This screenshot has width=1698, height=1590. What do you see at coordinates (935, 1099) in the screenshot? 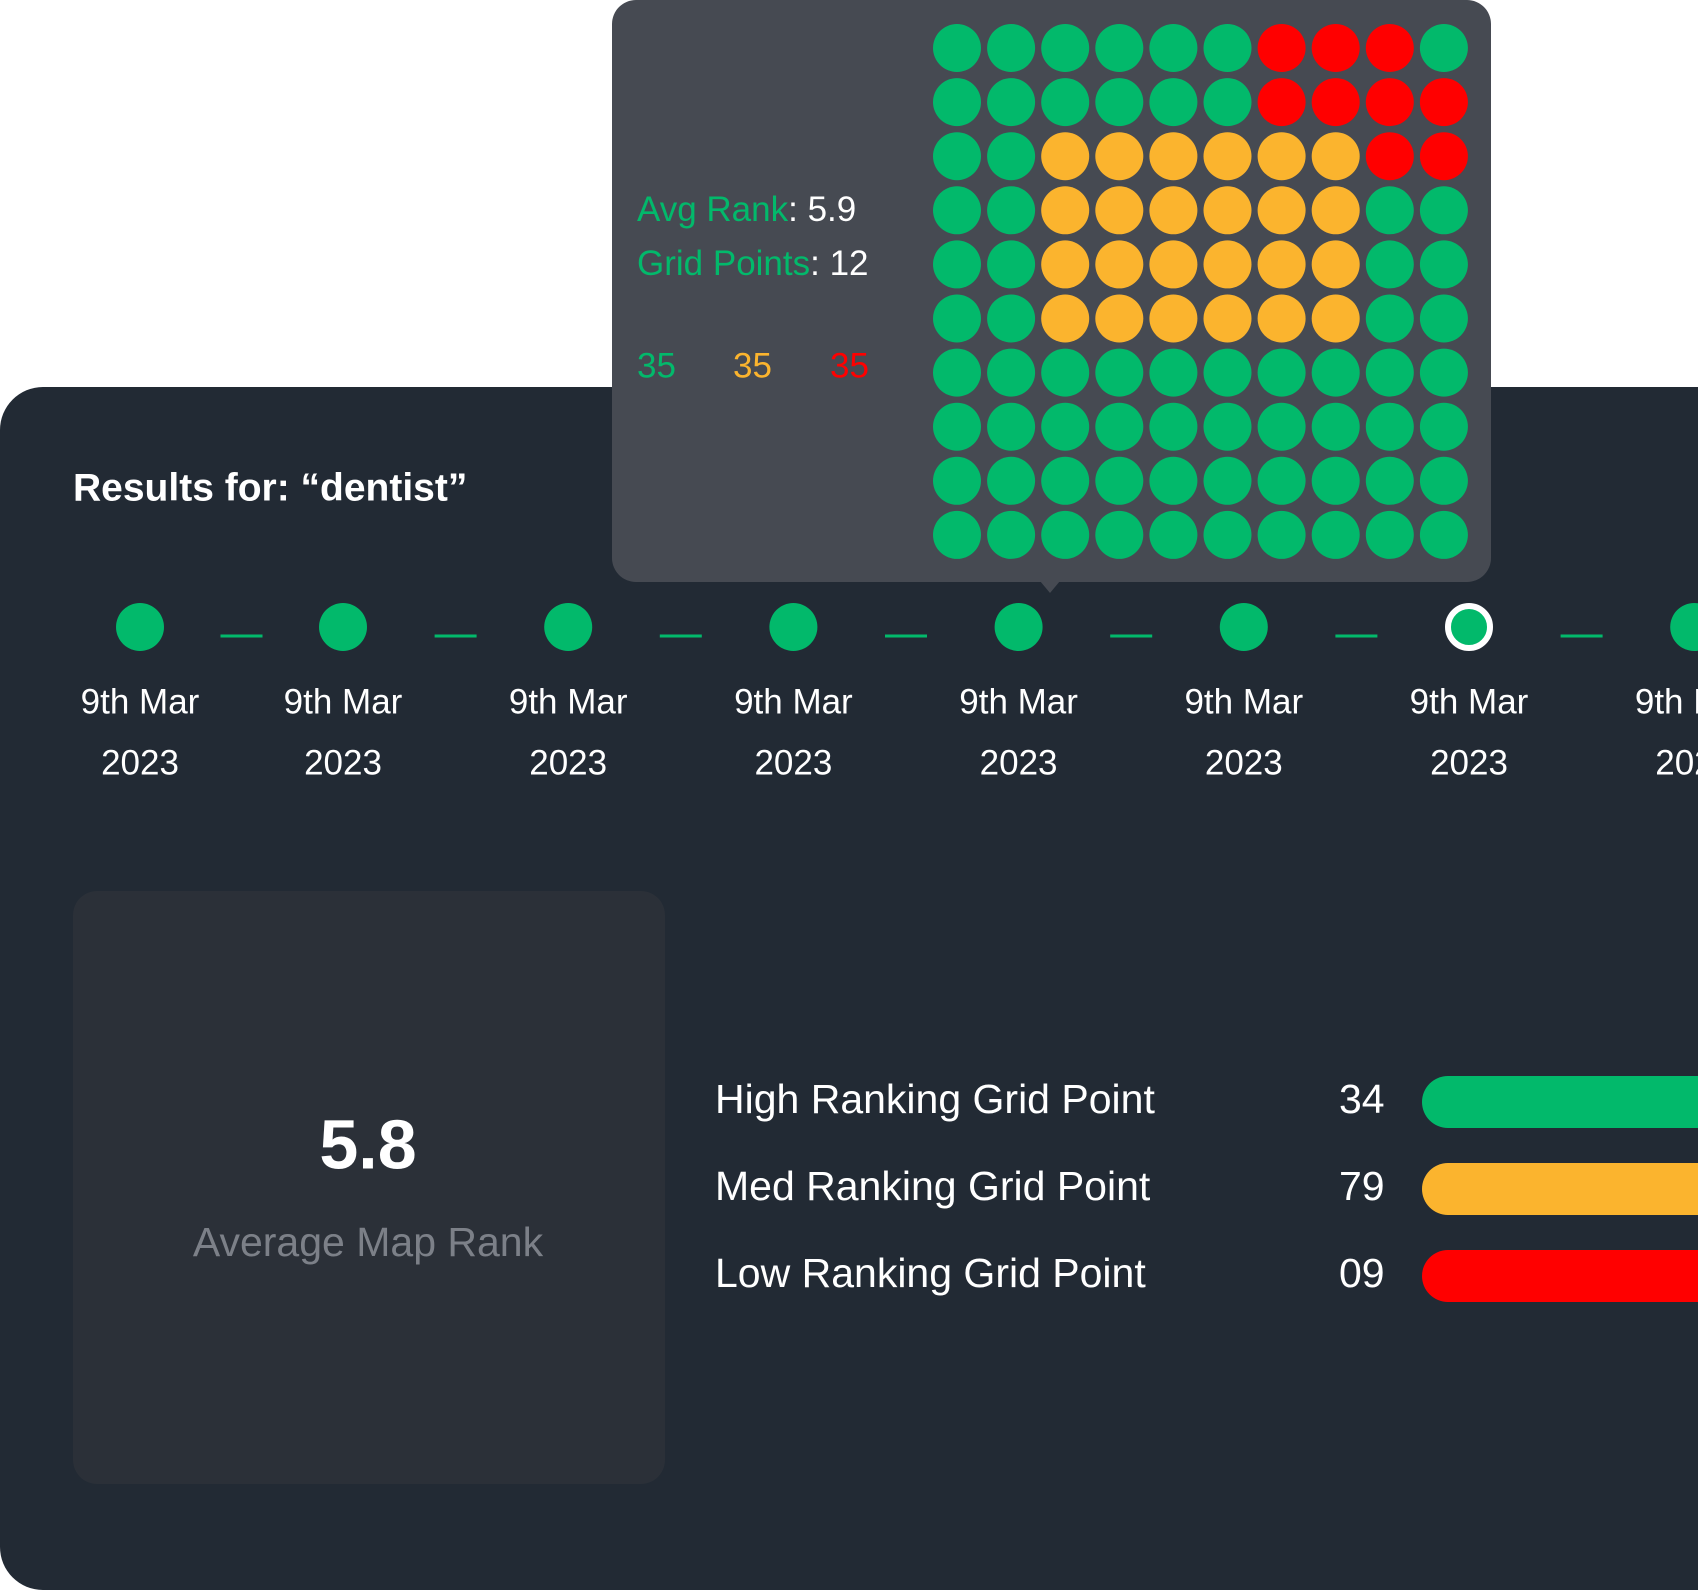
I see `ranking-label: High Ranking Grid Point` at bounding box center [935, 1099].